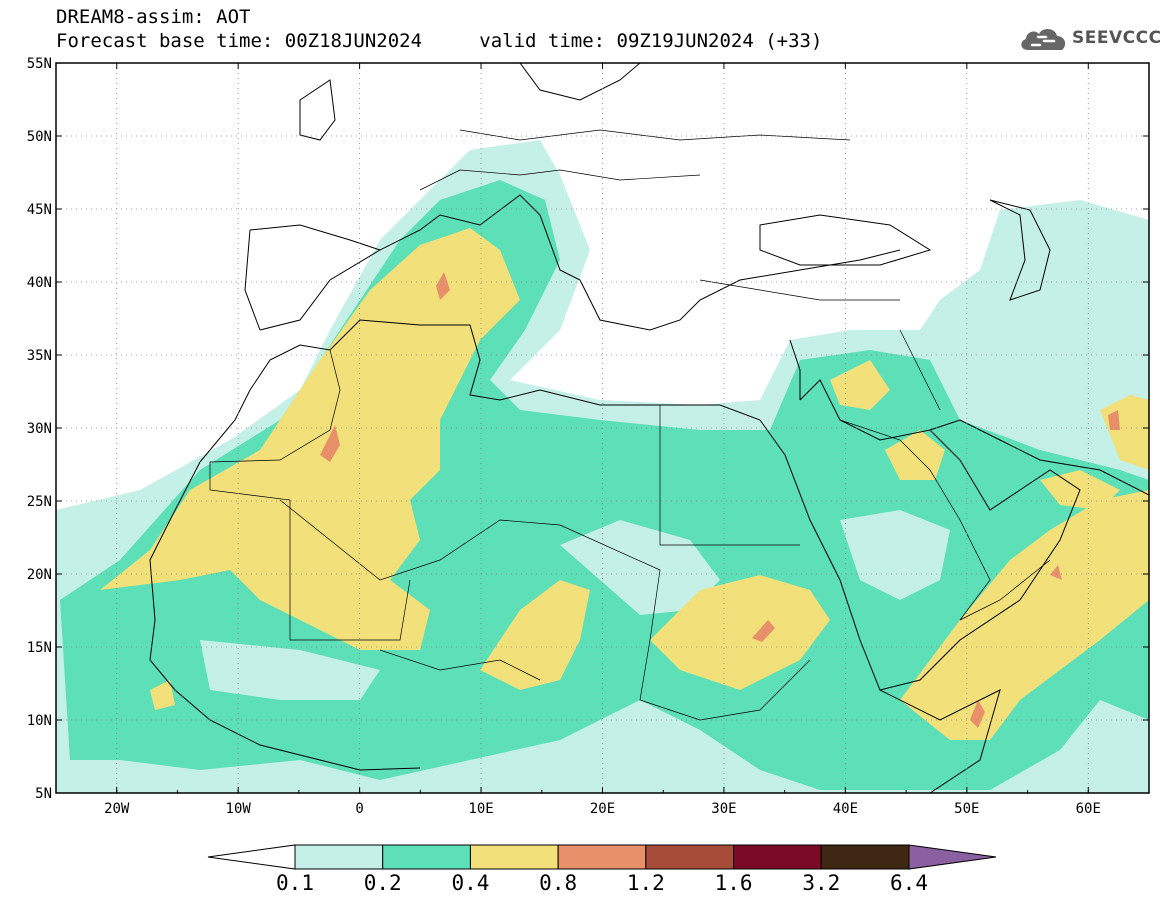 The height and width of the screenshot is (905, 1165). I want to click on aot-0.4-chad, so click(535, 635).